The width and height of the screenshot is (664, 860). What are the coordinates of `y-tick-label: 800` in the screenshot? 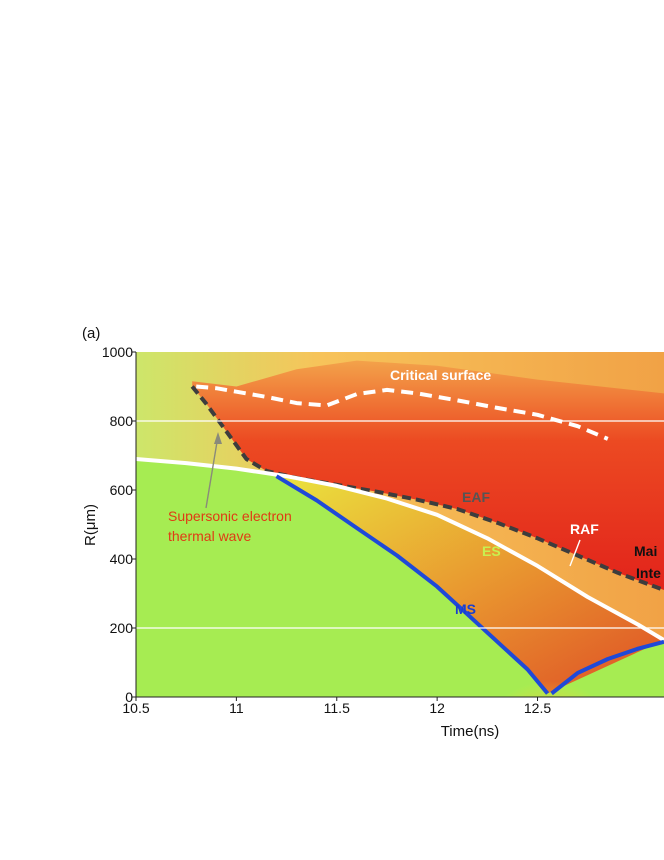 It's located at (122, 421).